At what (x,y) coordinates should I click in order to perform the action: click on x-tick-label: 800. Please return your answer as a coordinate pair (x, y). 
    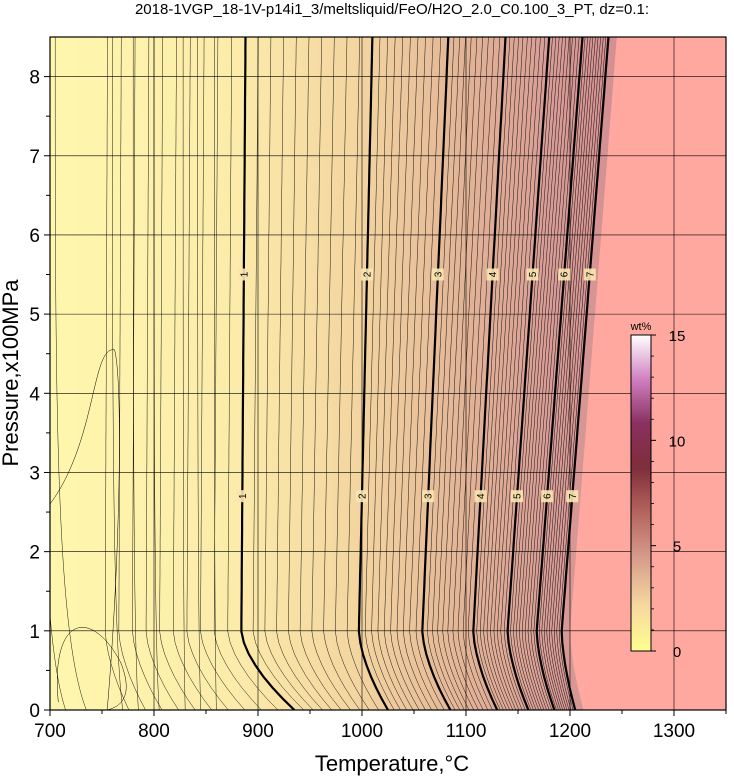
    Looking at the image, I should click on (154, 731).